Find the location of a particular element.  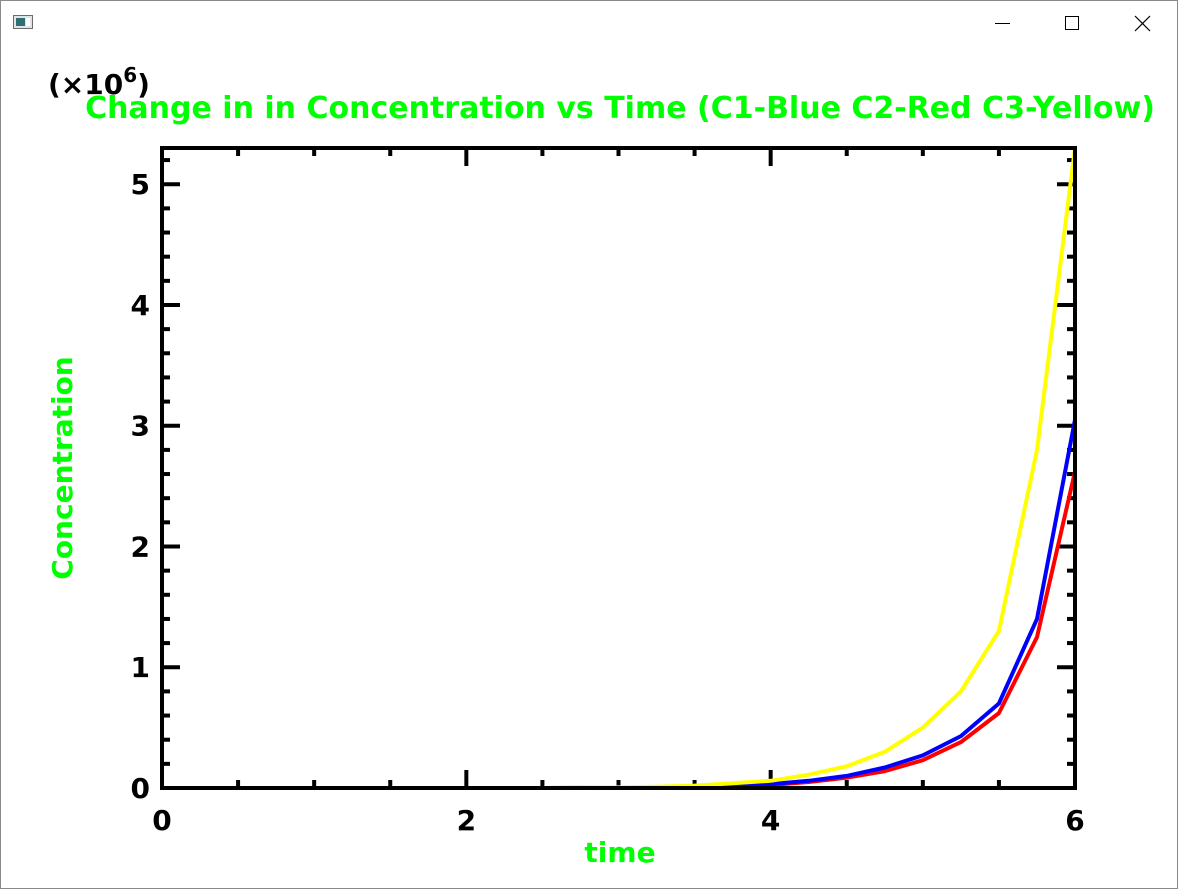

minimize-button is located at coordinates (1002, 23).